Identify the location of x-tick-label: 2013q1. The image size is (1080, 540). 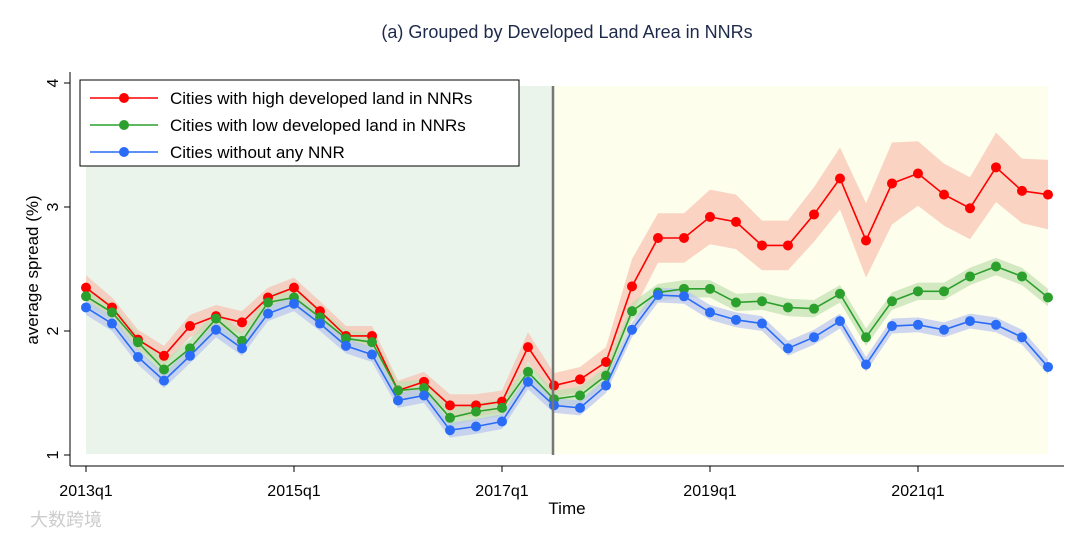
(85, 491).